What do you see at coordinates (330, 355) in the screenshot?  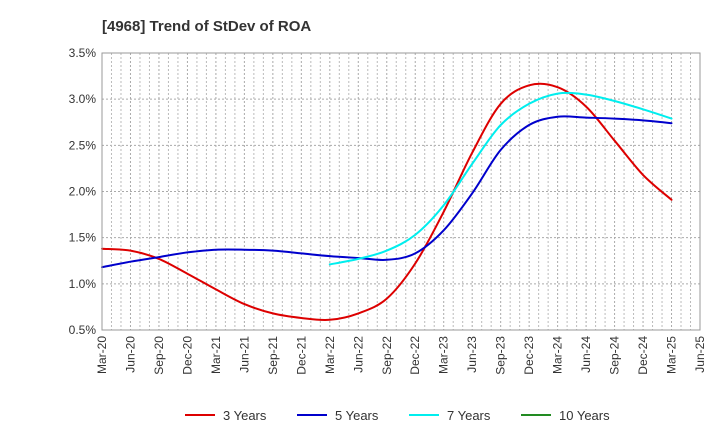 I see `x-tick-label: Mar-22` at bounding box center [330, 355].